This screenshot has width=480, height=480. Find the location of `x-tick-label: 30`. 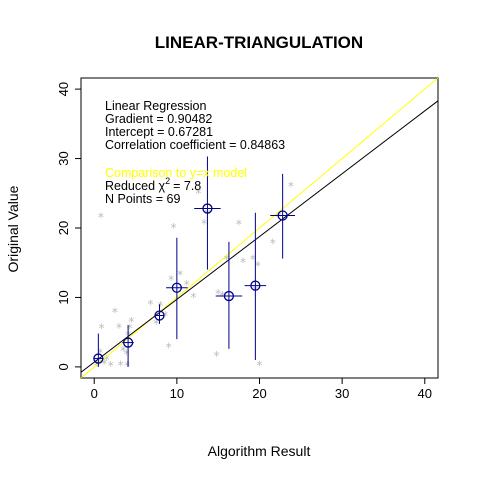

x-tick-label: 30 is located at coordinates (342, 393).